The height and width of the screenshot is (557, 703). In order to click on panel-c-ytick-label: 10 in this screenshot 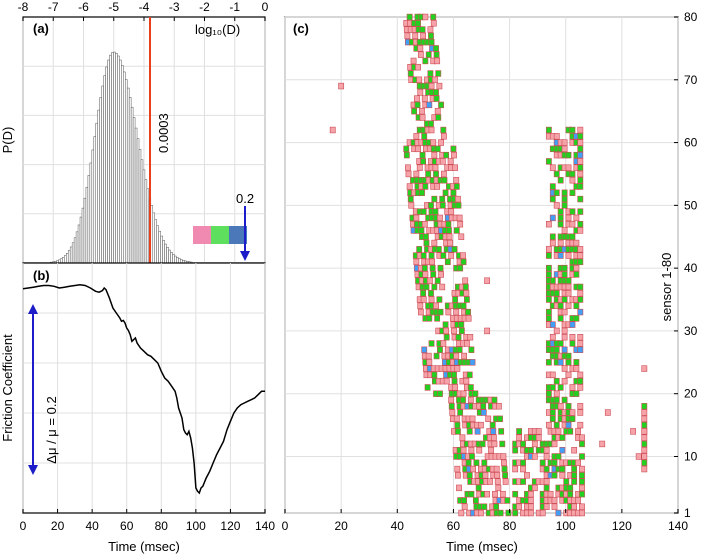, I will do `click(691, 456)`.